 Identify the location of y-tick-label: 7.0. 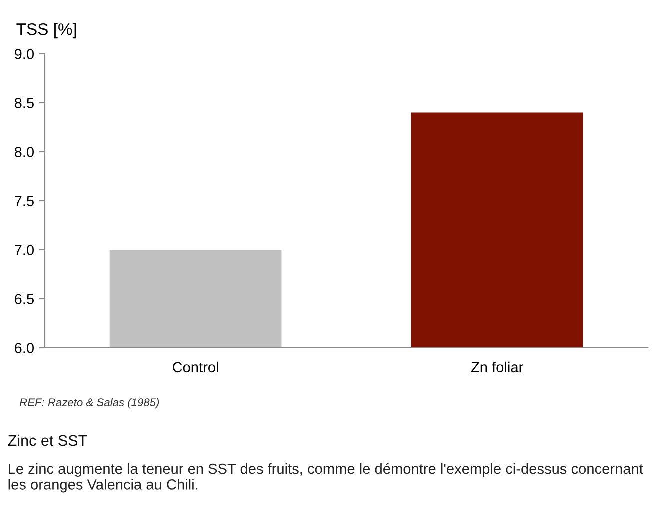
(24, 250).